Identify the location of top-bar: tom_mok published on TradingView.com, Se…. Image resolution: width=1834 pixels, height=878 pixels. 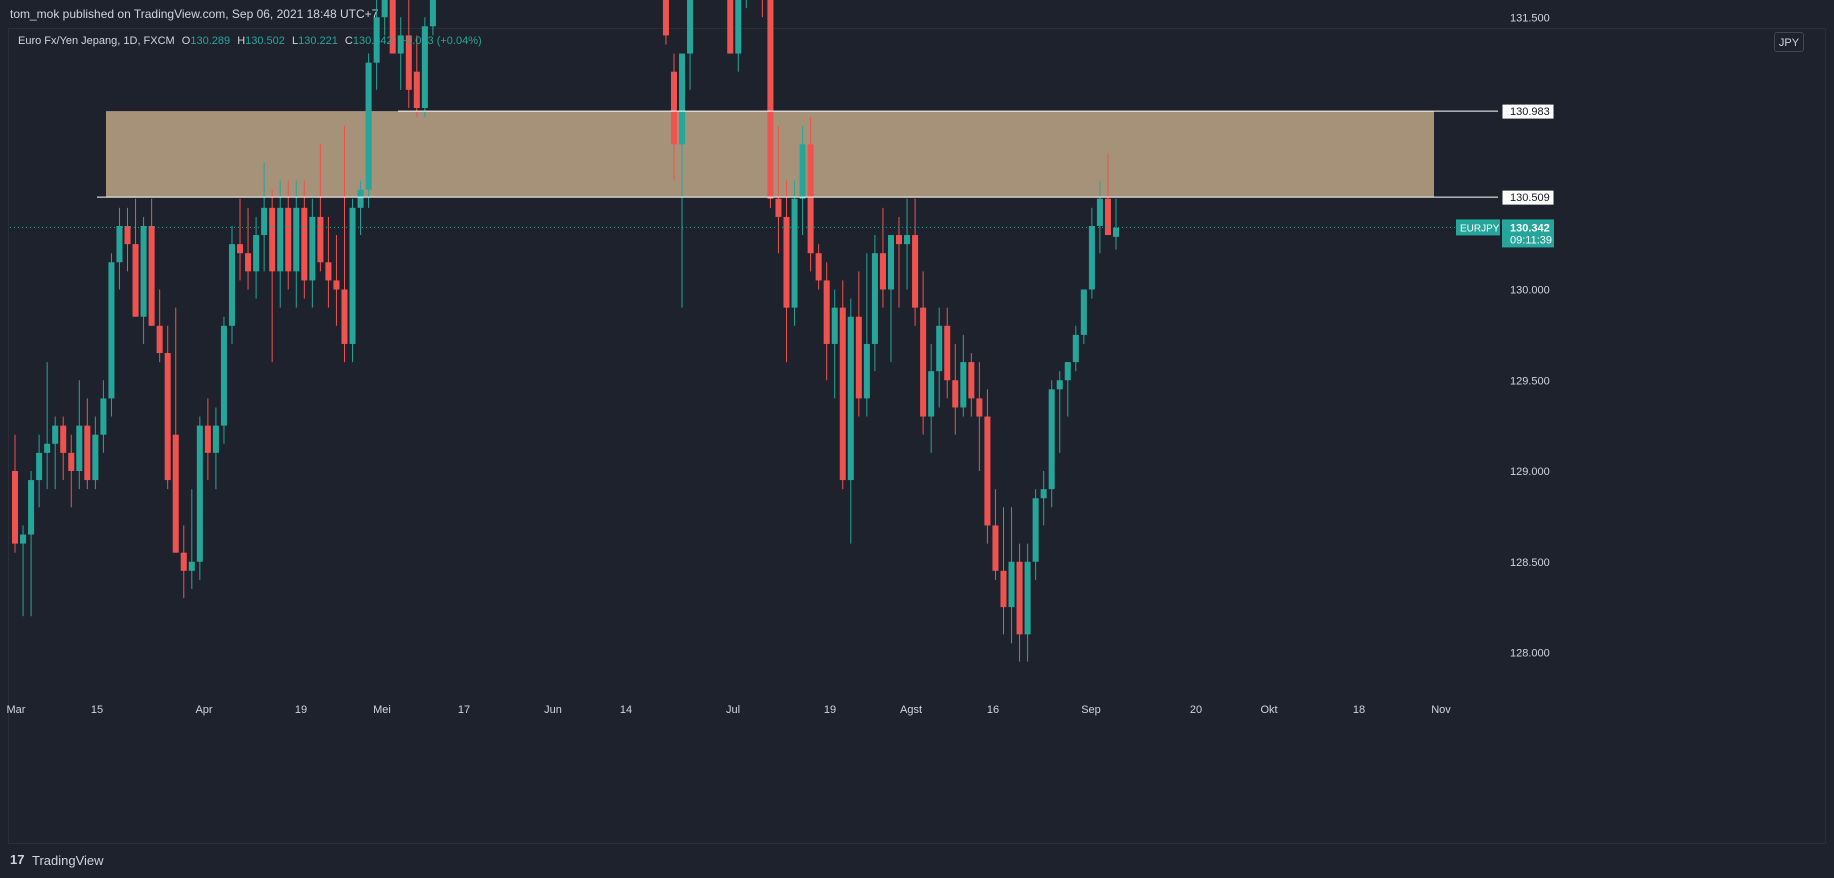
(917, 14).